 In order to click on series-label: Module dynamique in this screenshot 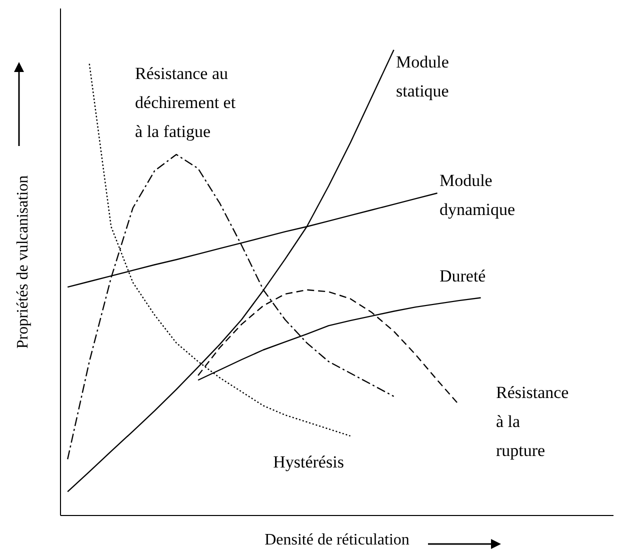, I will do `click(477, 195)`.